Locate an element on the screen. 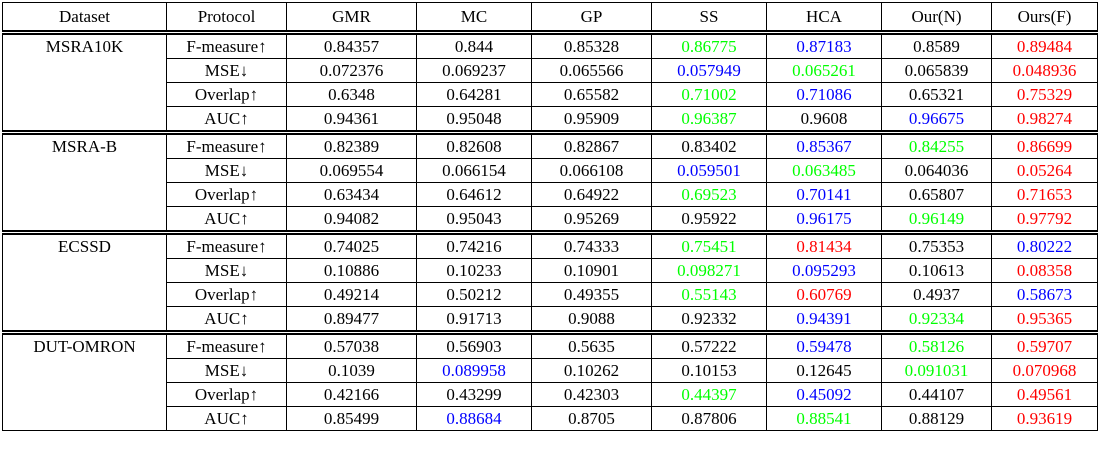  value-cell: 0.50212 is located at coordinates (474, 294).